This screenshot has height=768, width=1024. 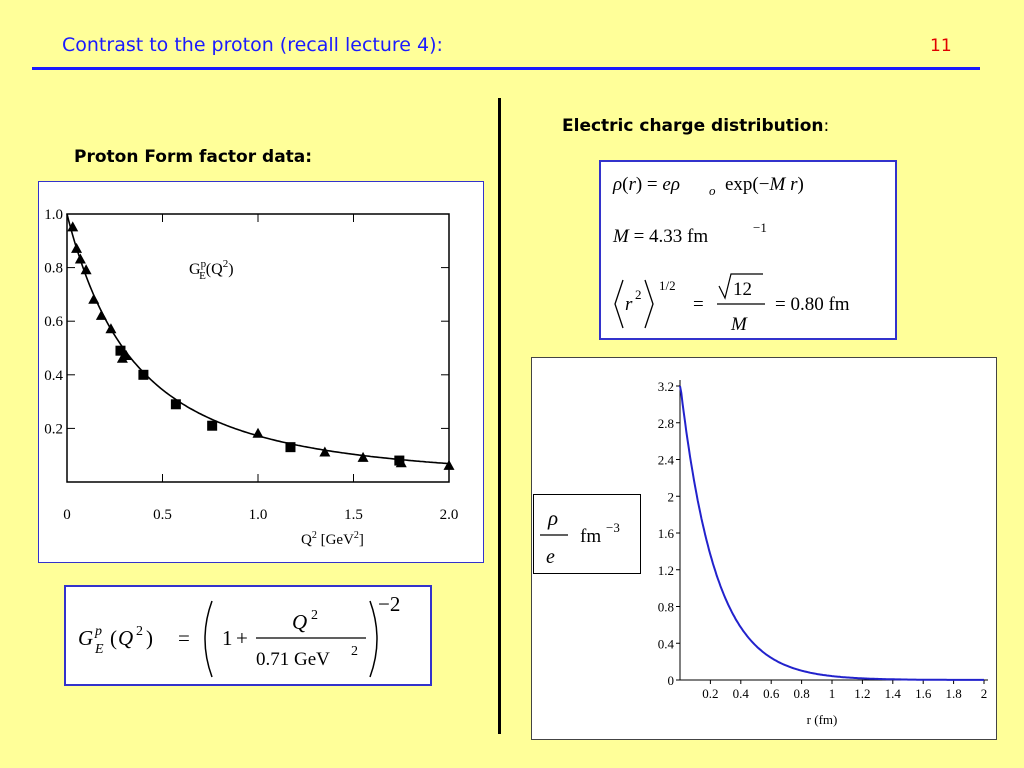 I want to click on y-tick-label: 2.8, so click(x=666, y=423).